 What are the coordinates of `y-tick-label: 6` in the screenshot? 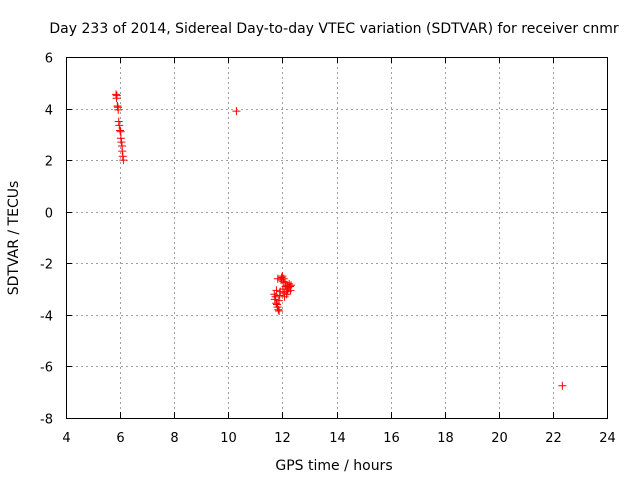 It's located at (49, 59).